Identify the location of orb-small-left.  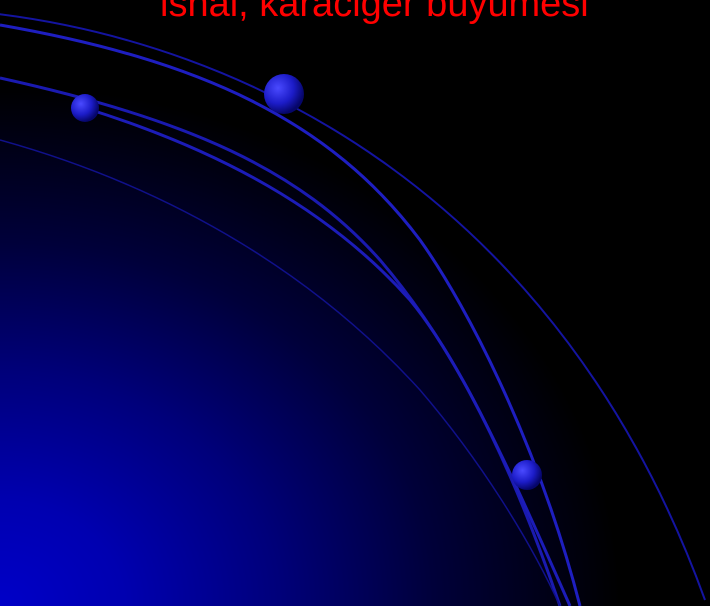
(85, 108).